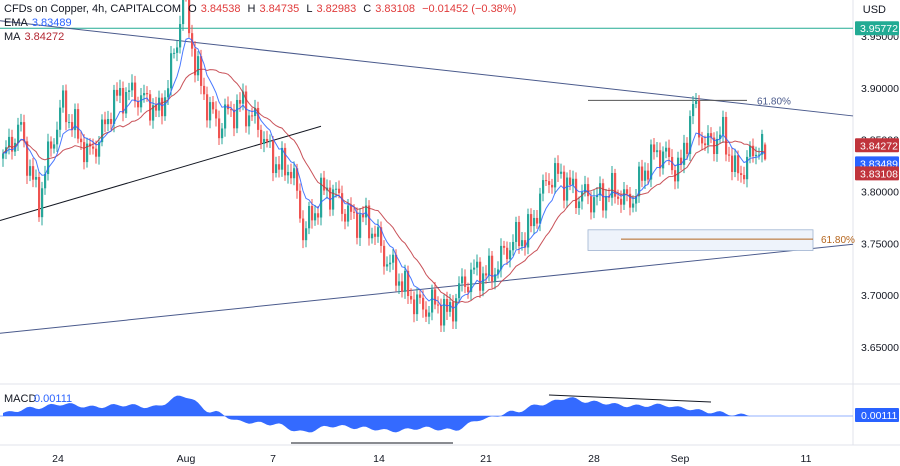 The height and width of the screenshot is (466, 900). I want to click on ma-legend: MA 3.84272, so click(36, 37).